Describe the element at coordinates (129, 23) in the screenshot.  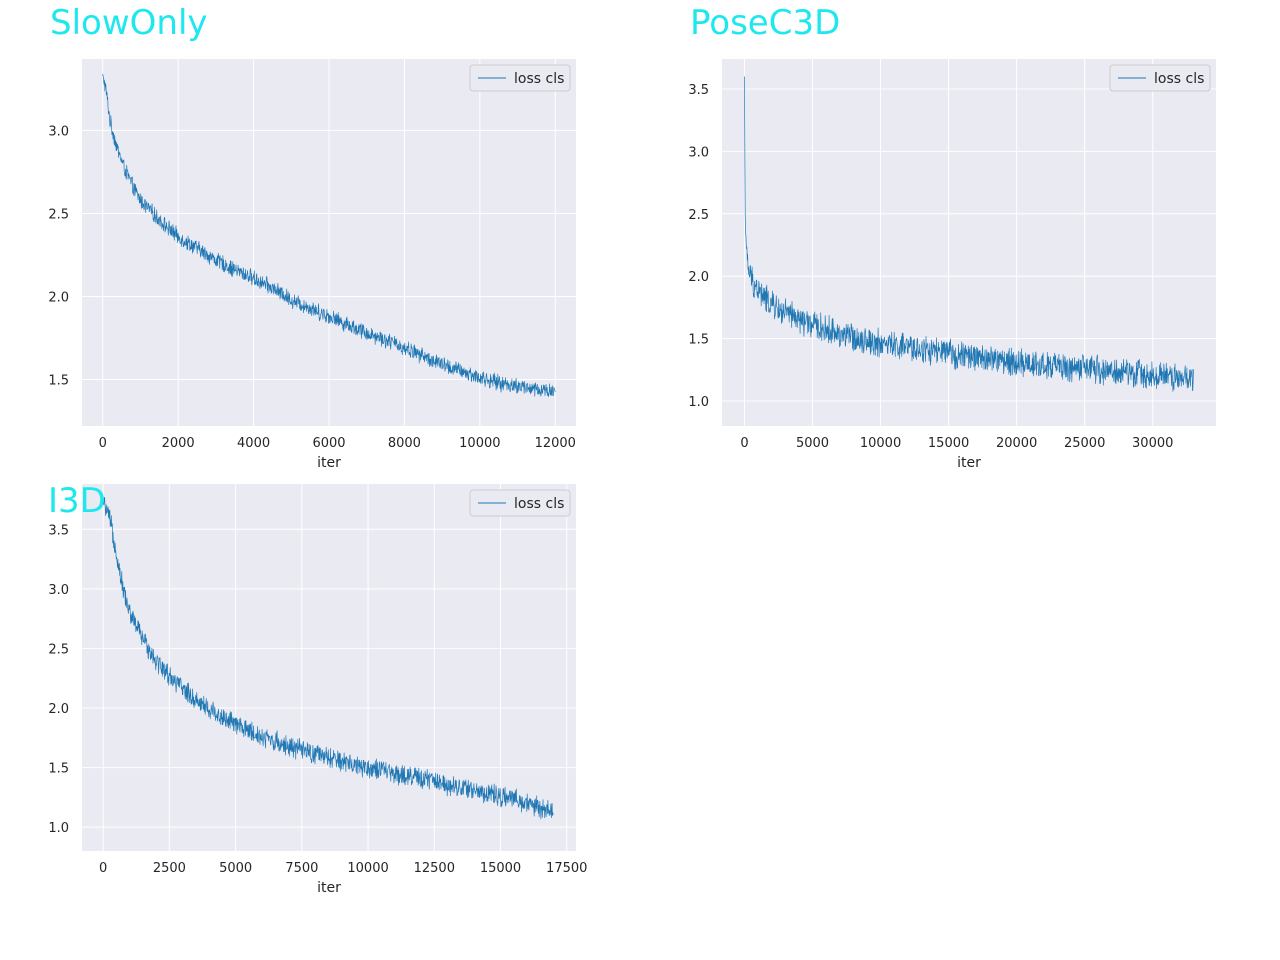
I see `chart-title-slowonly: SlowOnly` at that location.